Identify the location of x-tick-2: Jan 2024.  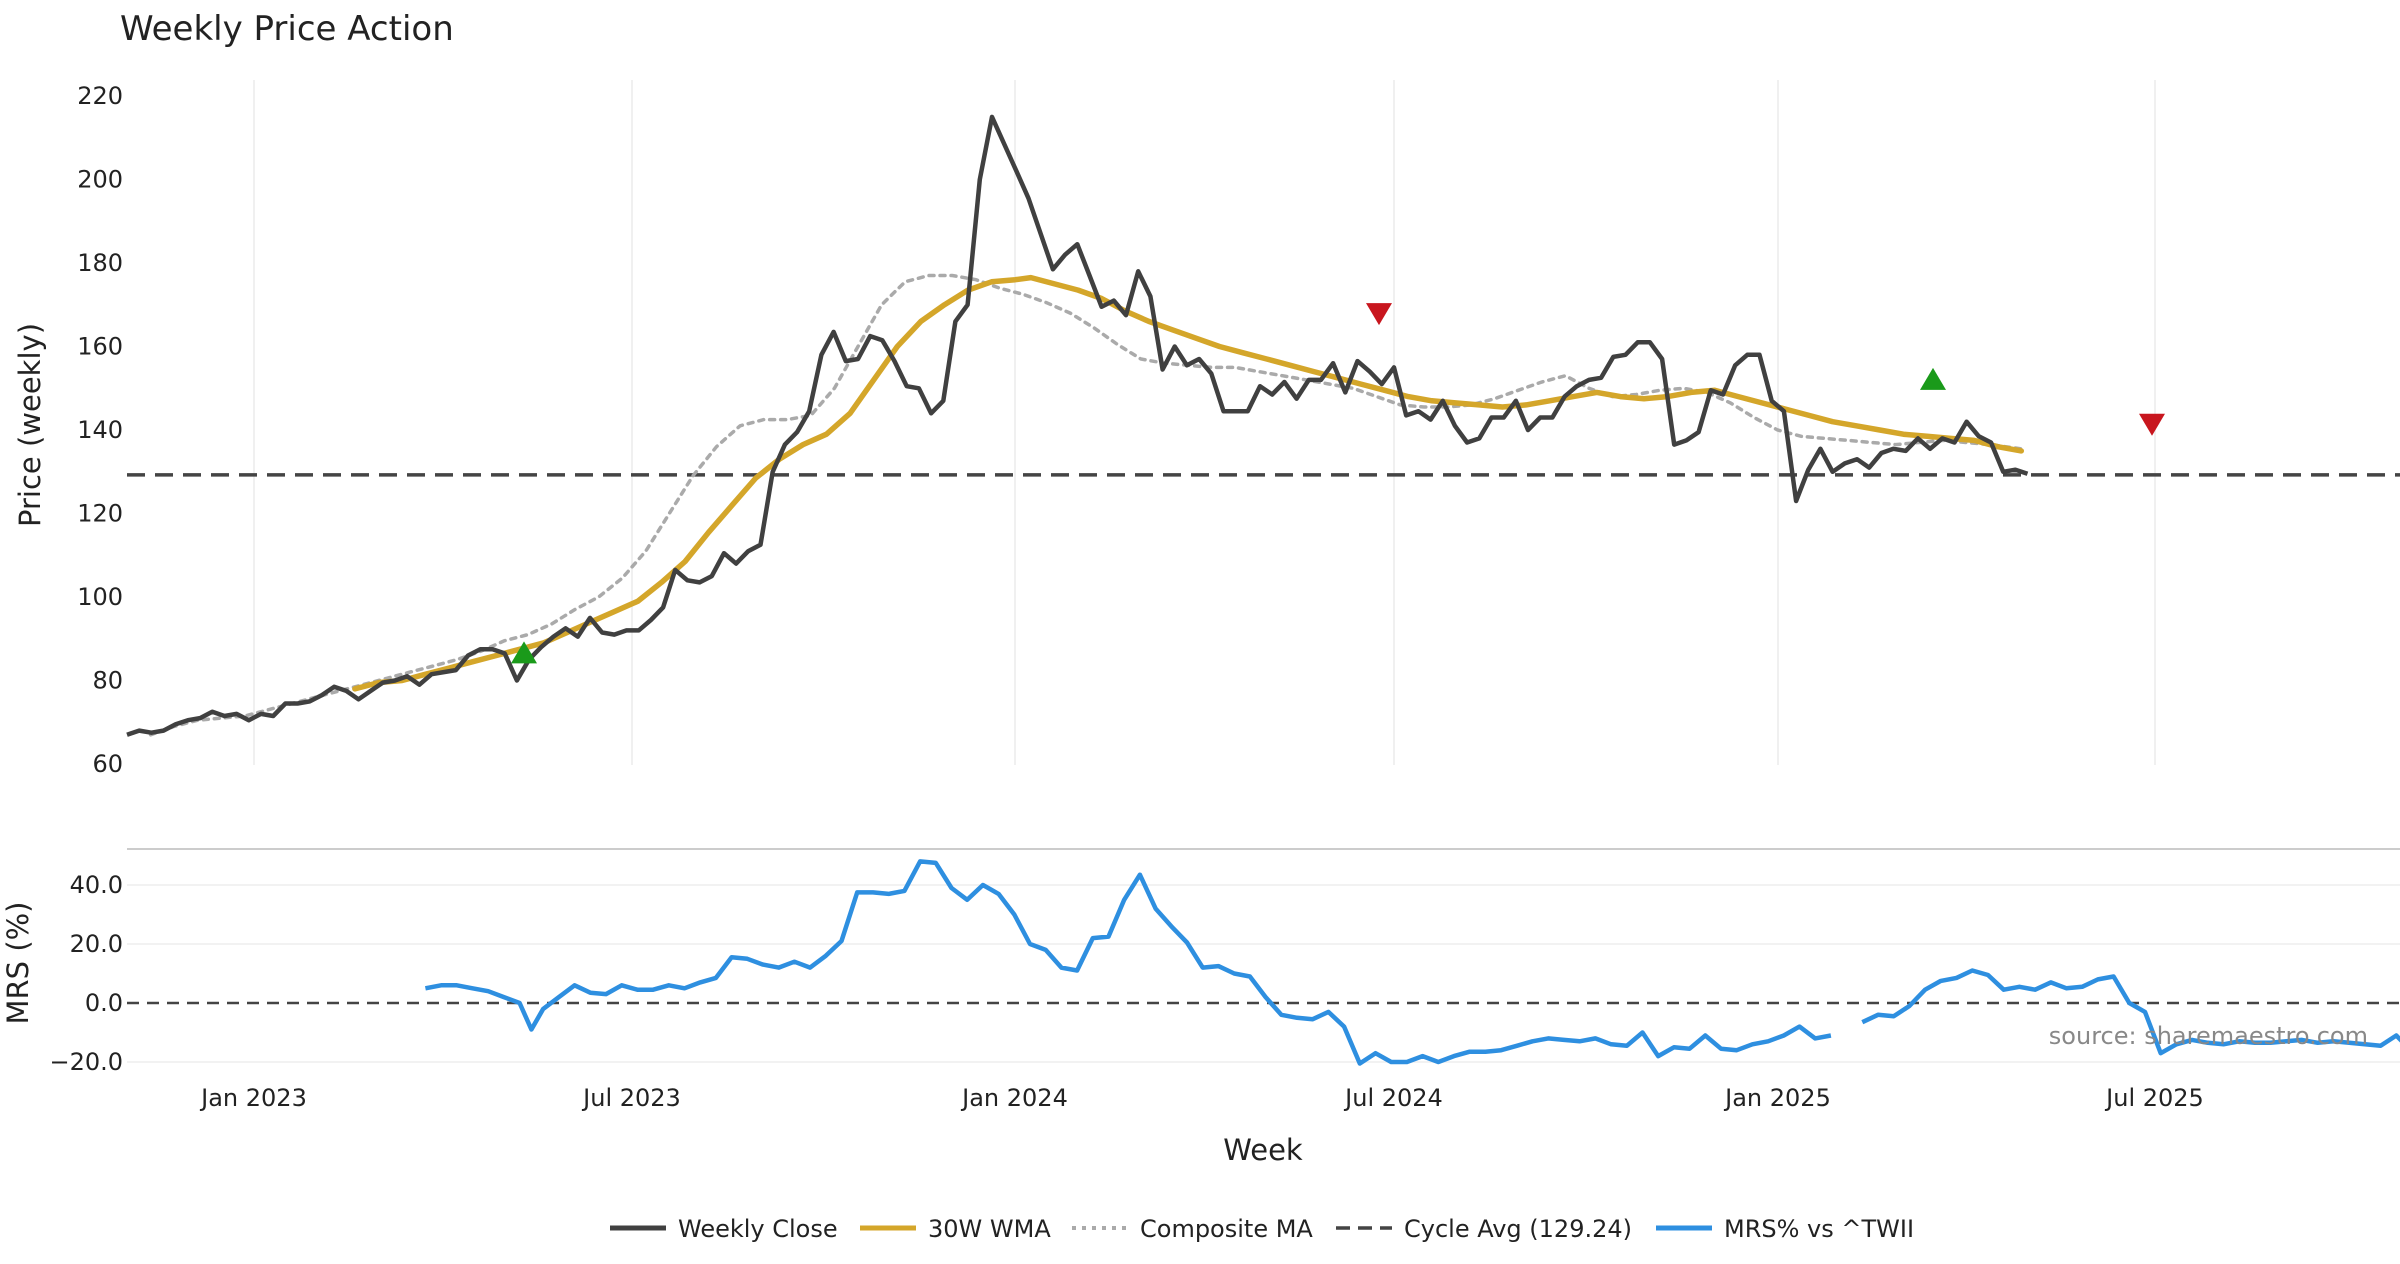
(1014, 1098).